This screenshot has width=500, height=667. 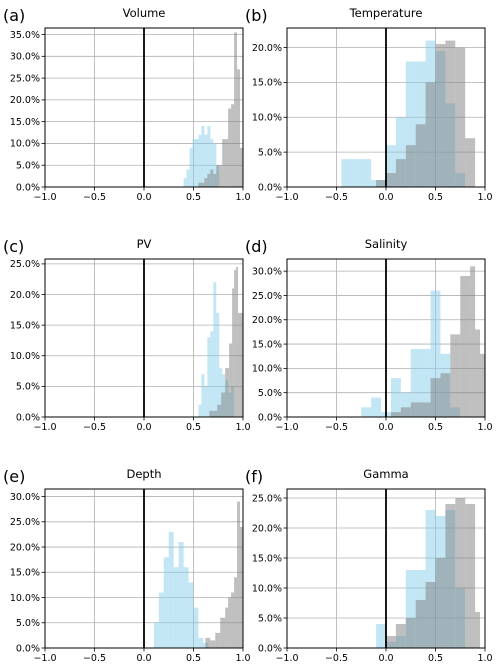 I want to click on panel-label: (e), so click(x=14, y=476).